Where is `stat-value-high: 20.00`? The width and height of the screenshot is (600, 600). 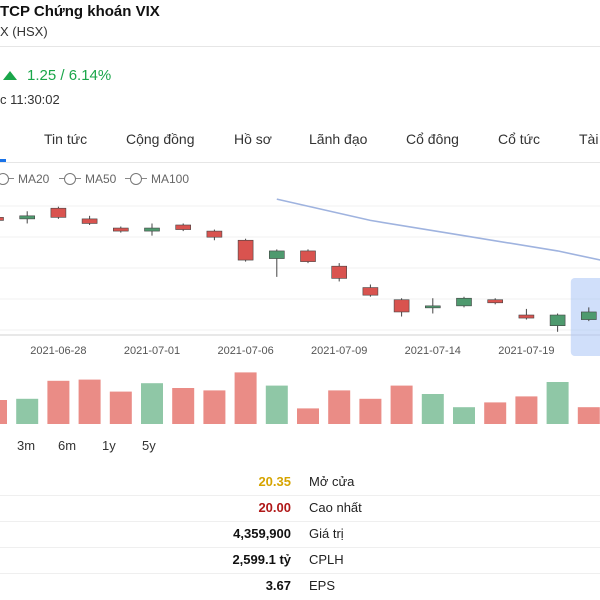 stat-value-high: 20.00 is located at coordinates (274, 507).